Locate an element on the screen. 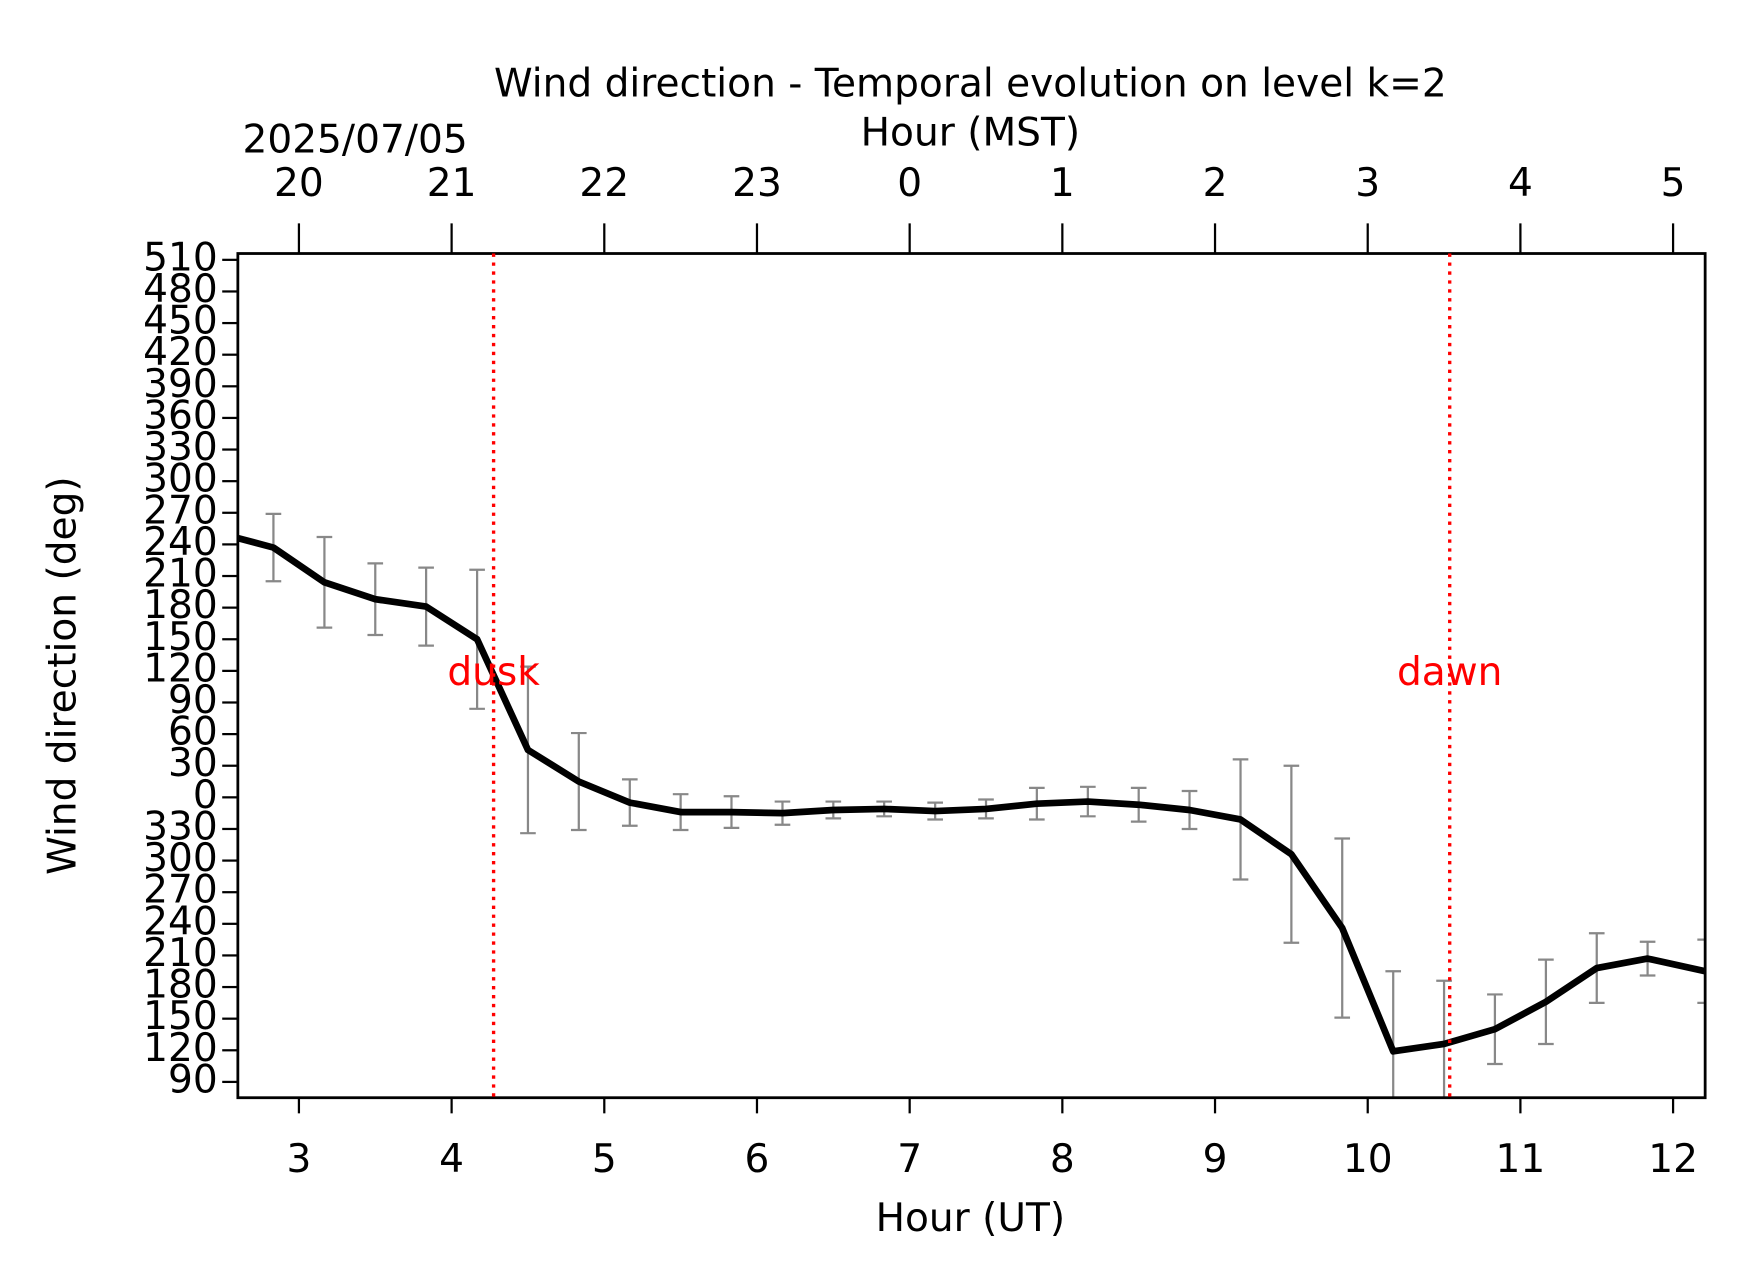  event-label: dusk is located at coordinates (493, 672).